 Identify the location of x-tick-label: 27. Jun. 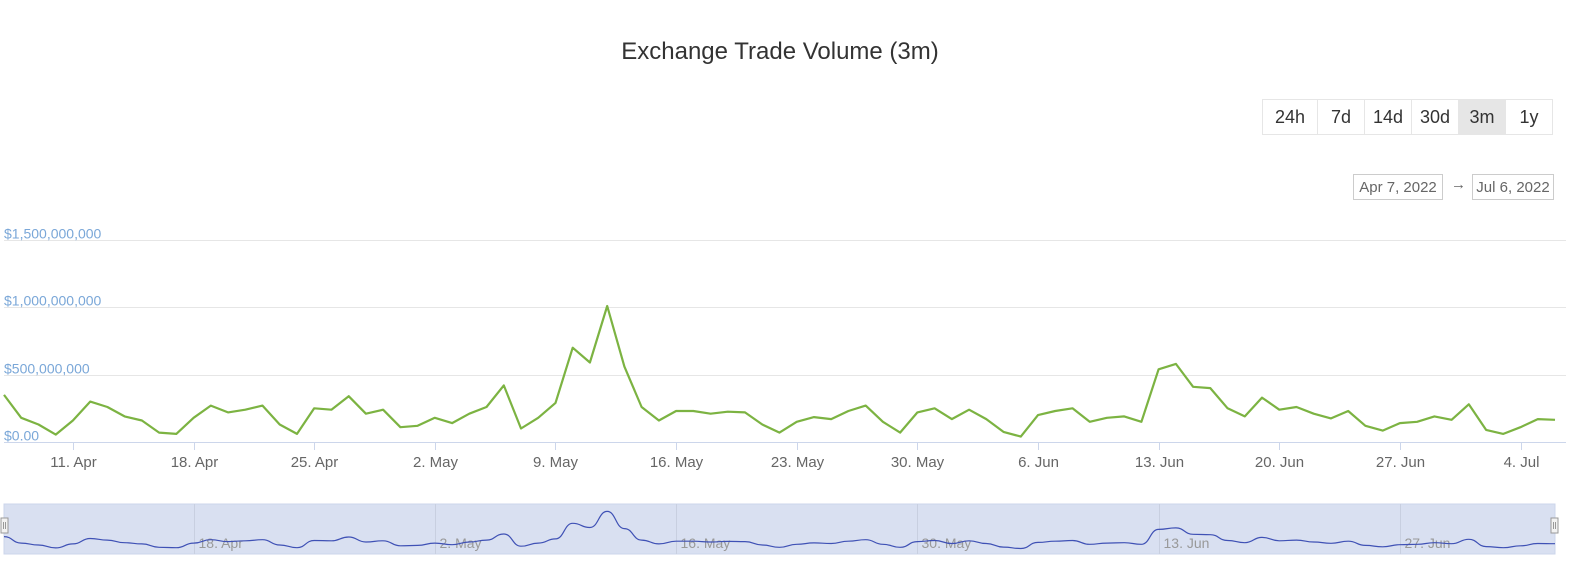
(1400, 462).